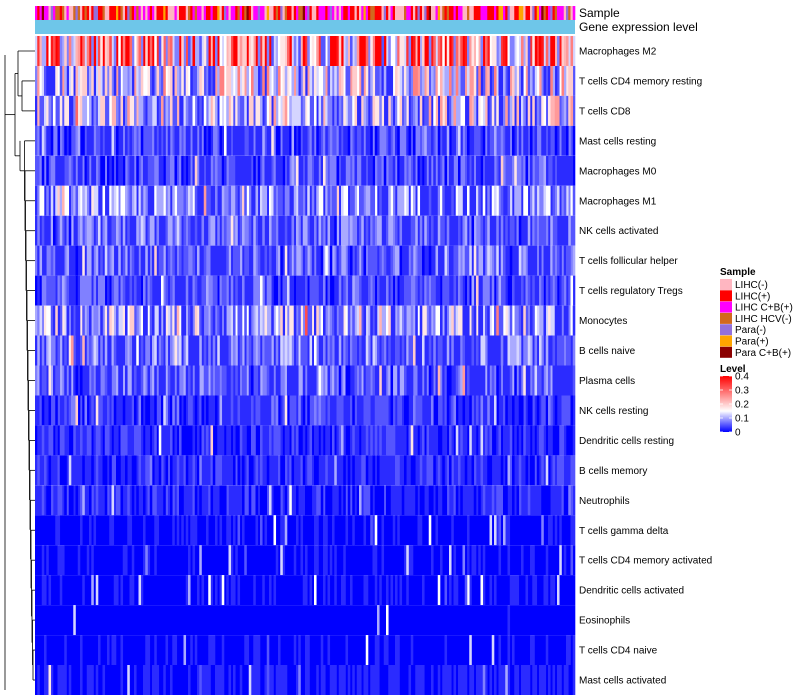 This screenshot has width=800, height=700. I want to click on sample-legend-label: LIHC(-), so click(751, 285).